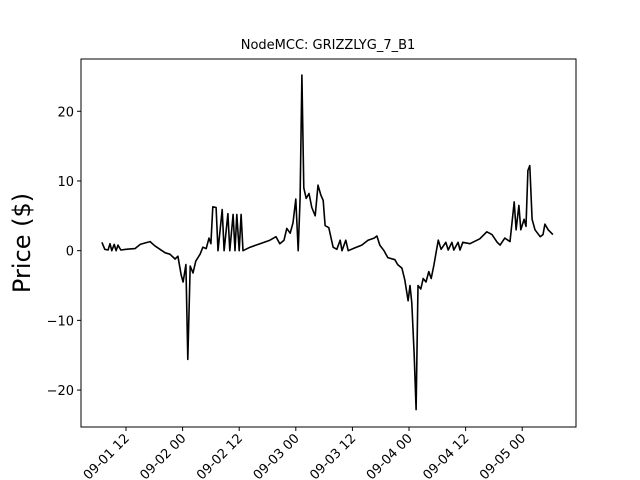 This screenshot has width=640, height=480. I want to click on y-tick-label: −20, so click(60, 391).